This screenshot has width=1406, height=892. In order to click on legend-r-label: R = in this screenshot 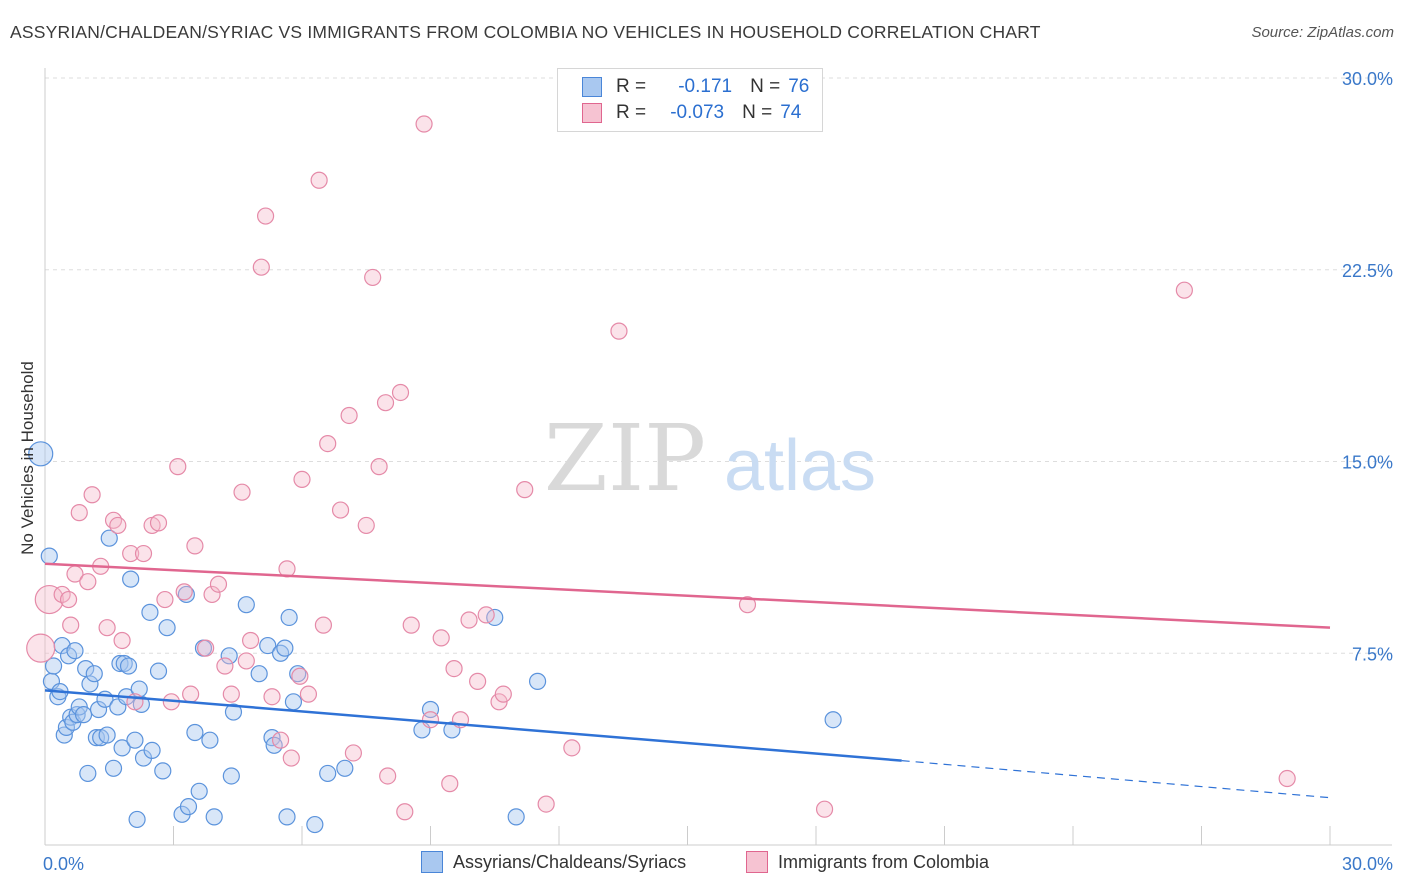, I will do `click(631, 112)`.